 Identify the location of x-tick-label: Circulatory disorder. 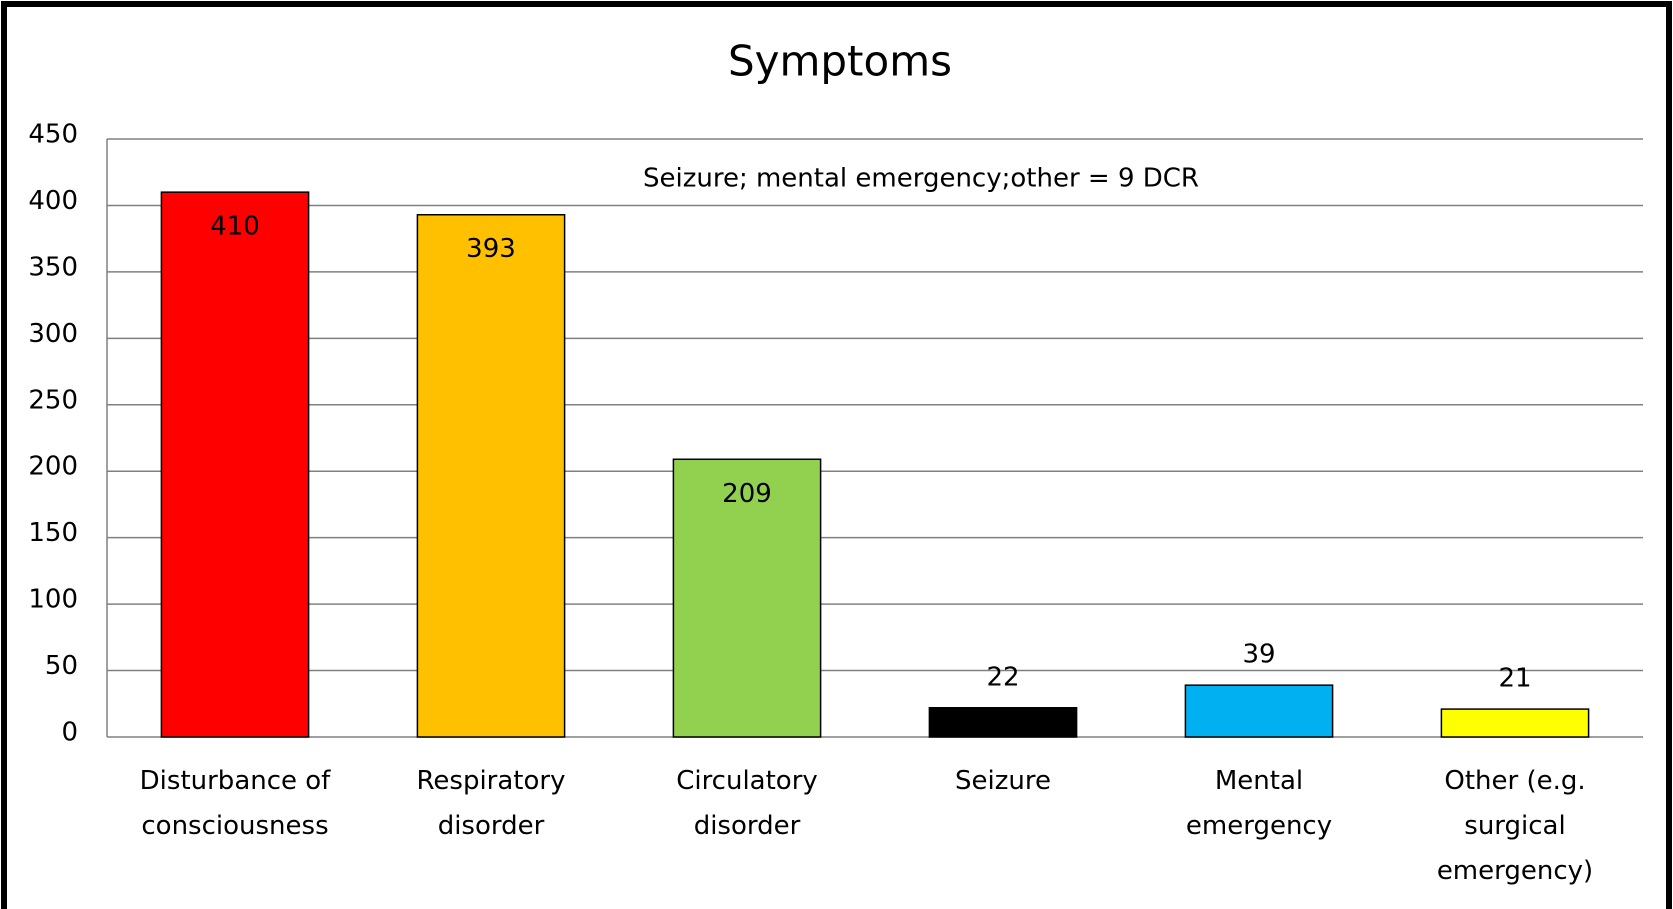
(747, 803).